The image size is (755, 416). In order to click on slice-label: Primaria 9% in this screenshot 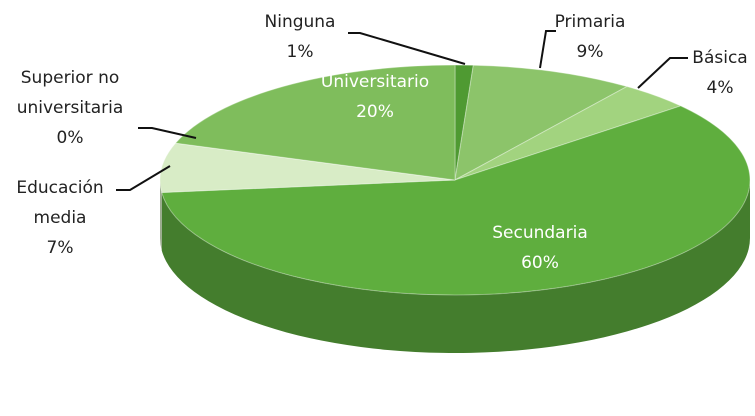, I will do `click(590, 37)`.